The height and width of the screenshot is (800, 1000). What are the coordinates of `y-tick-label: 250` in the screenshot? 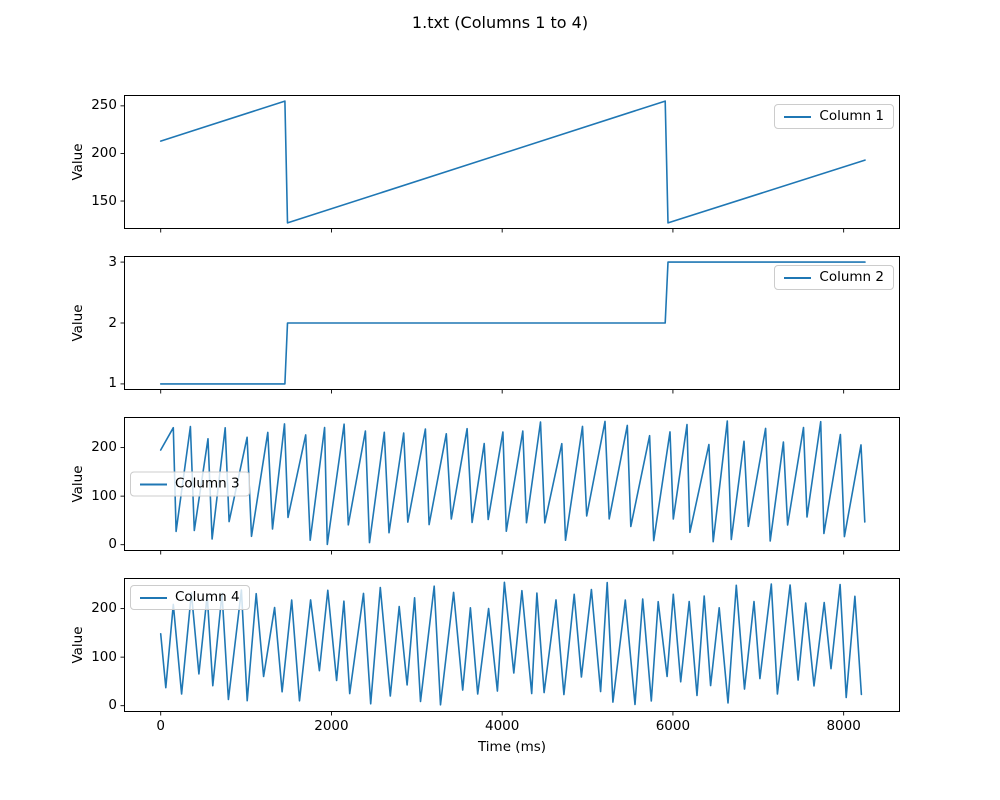 It's located at (104, 105).